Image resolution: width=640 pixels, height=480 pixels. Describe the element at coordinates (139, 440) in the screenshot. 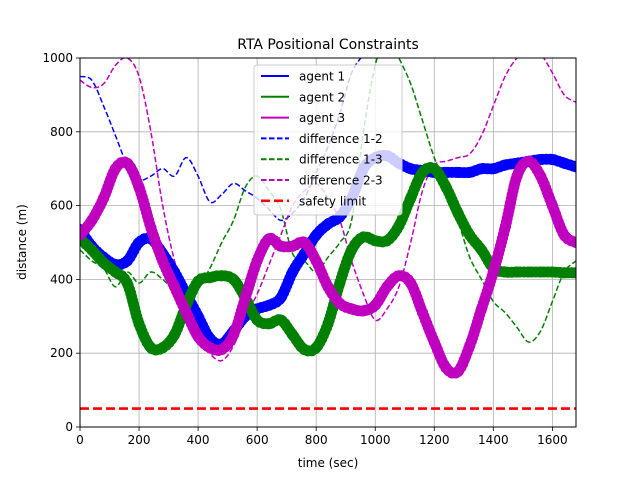

I see `x-tick-label: 200` at that location.